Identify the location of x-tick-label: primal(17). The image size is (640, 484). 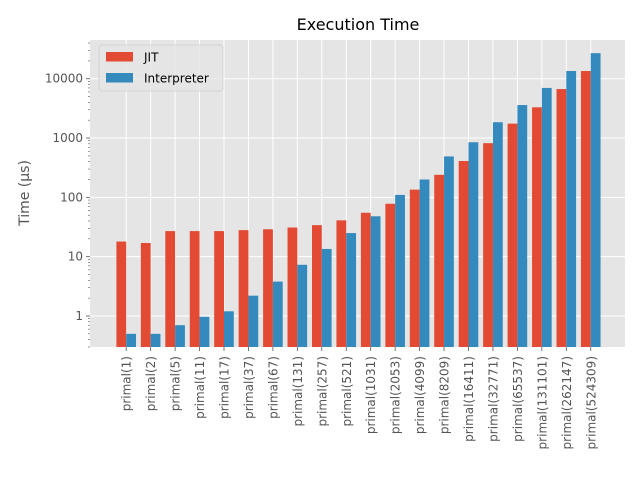
(225, 387).